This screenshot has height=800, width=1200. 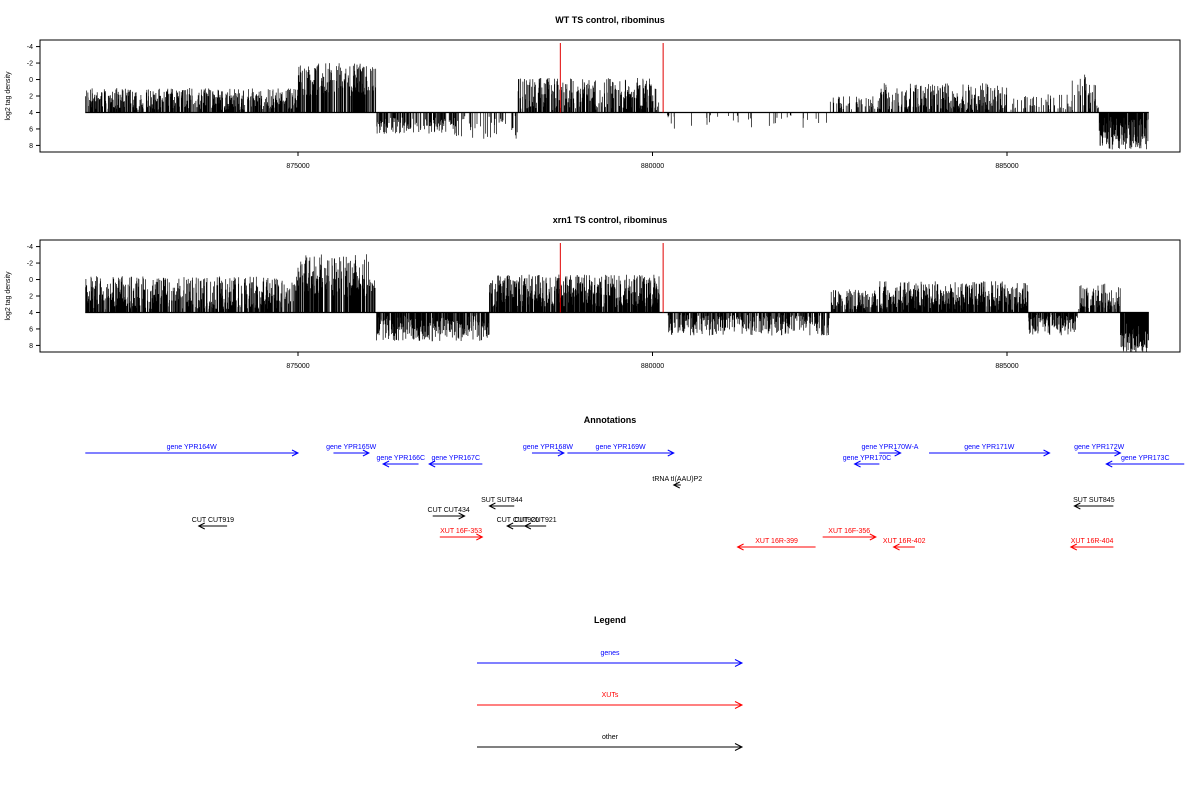 I want to click on xrn1-x-ticks: 875000 880000 885000, so click(x=652, y=361).